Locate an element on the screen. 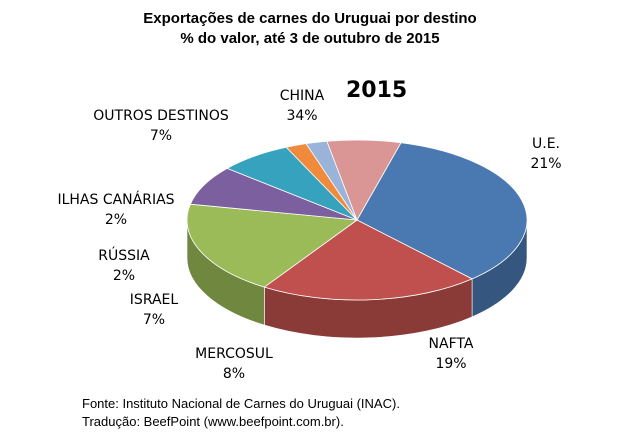 The height and width of the screenshot is (447, 620). slice-value-ilhas-canarias: 2% is located at coordinates (116, 220).